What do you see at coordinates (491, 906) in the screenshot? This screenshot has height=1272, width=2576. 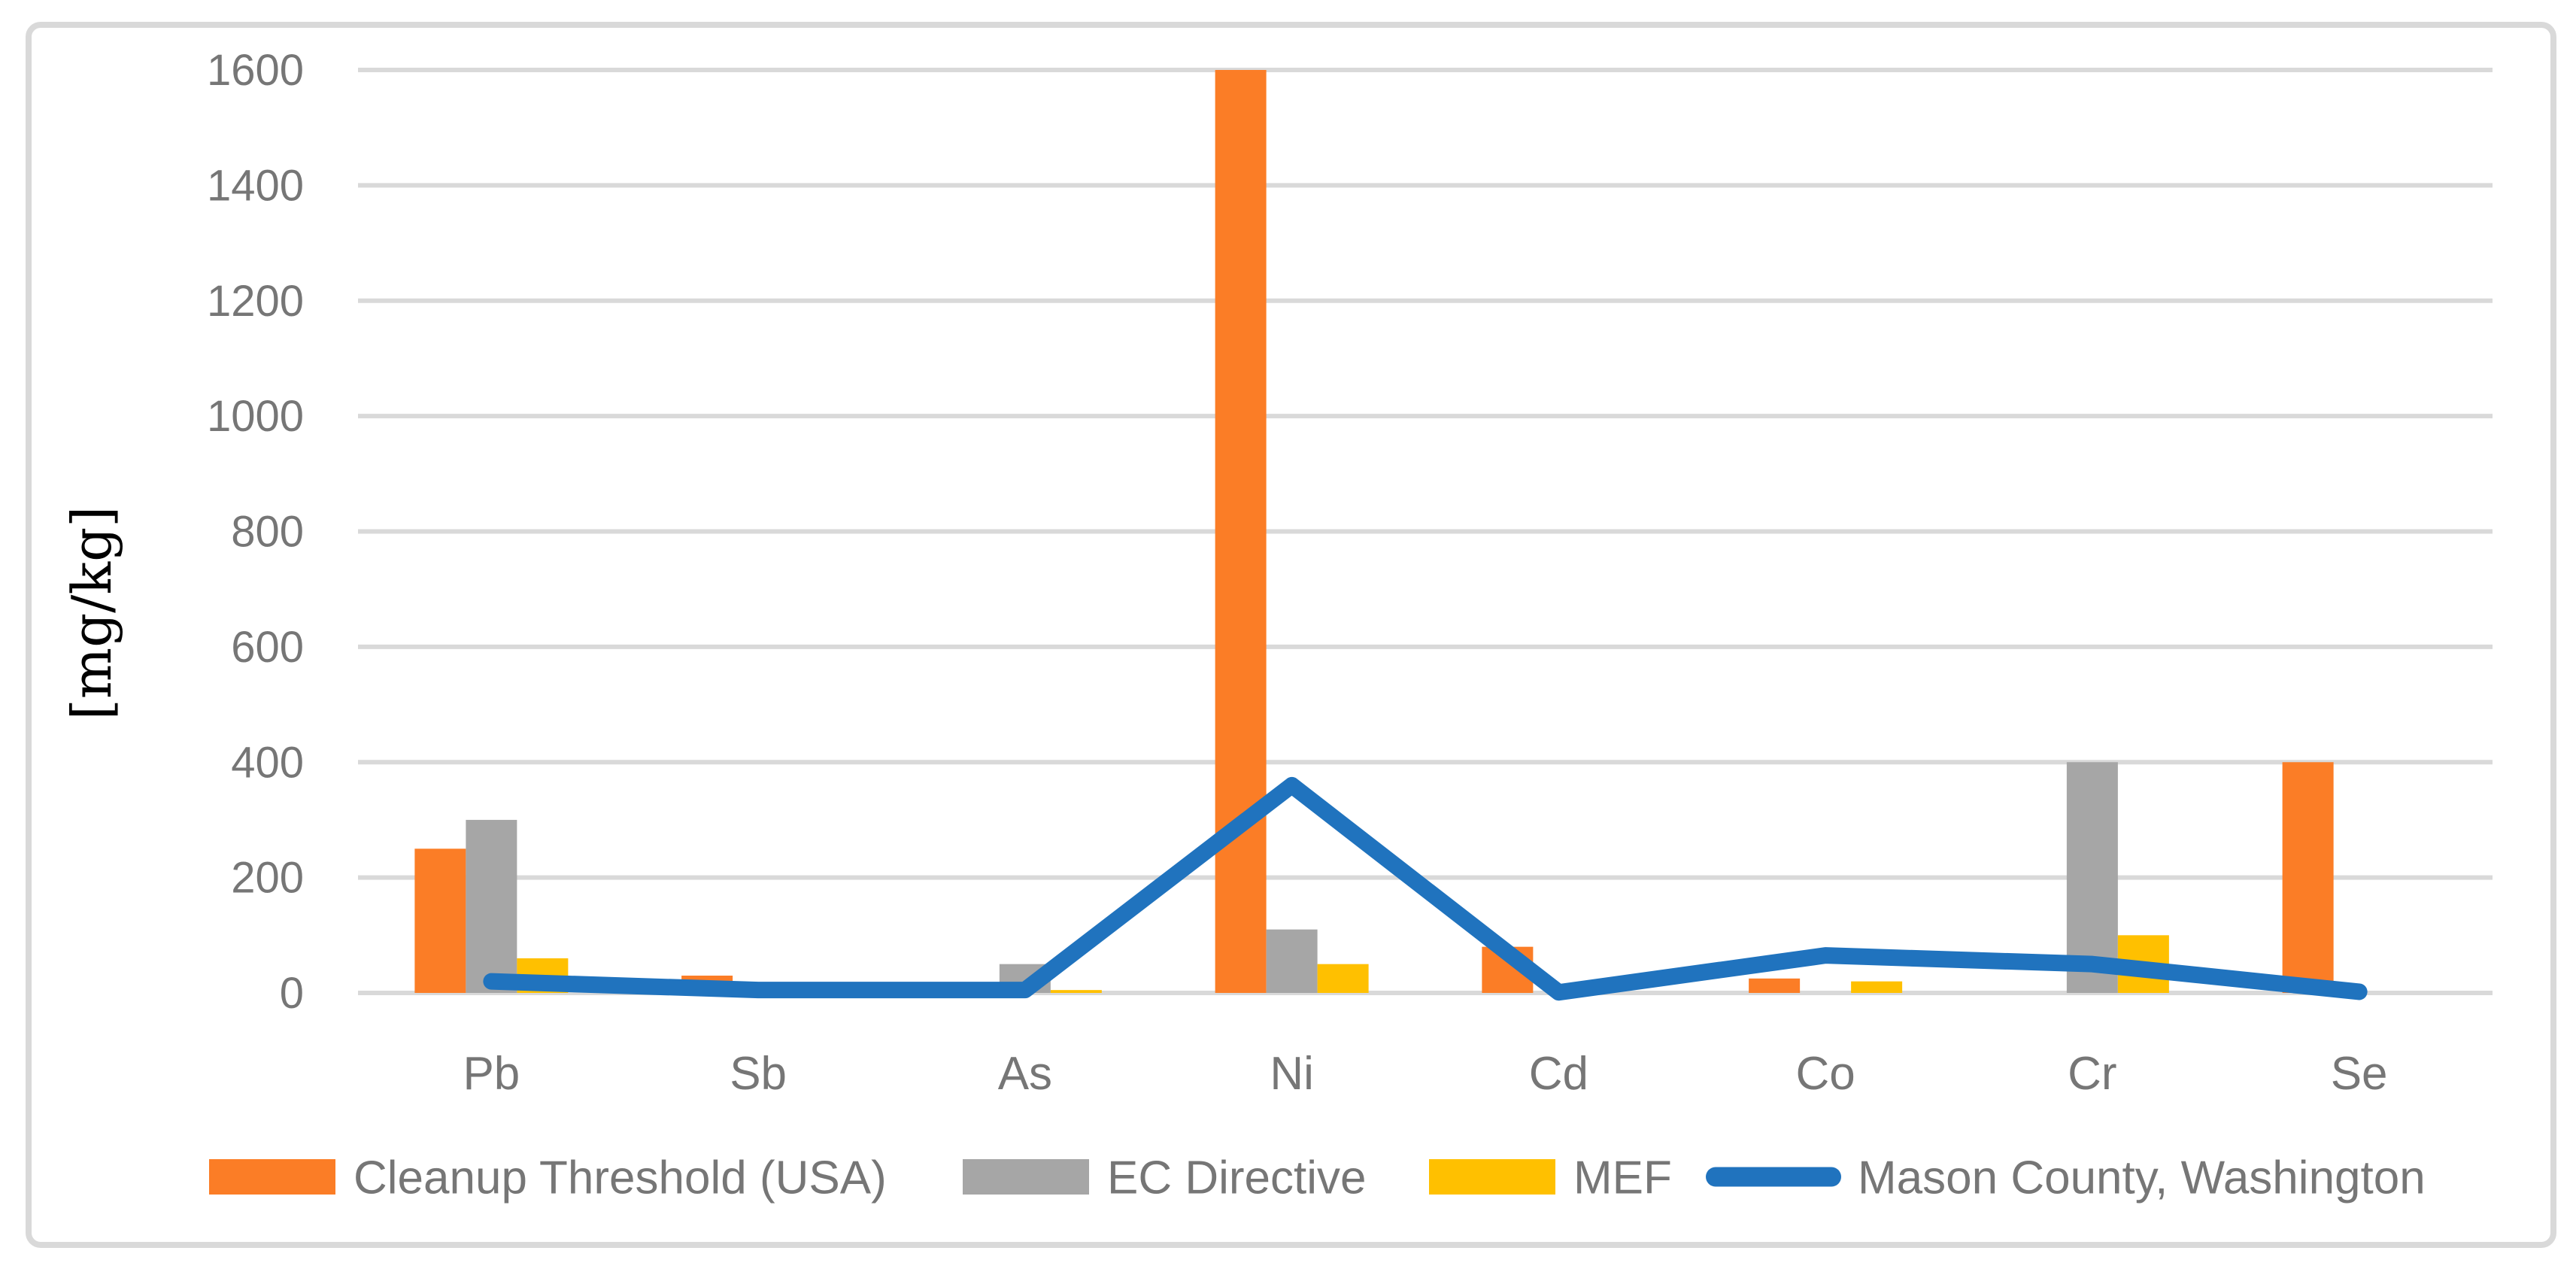 I see `bar-ec-directive-pb` at bounding box center [491, 906].